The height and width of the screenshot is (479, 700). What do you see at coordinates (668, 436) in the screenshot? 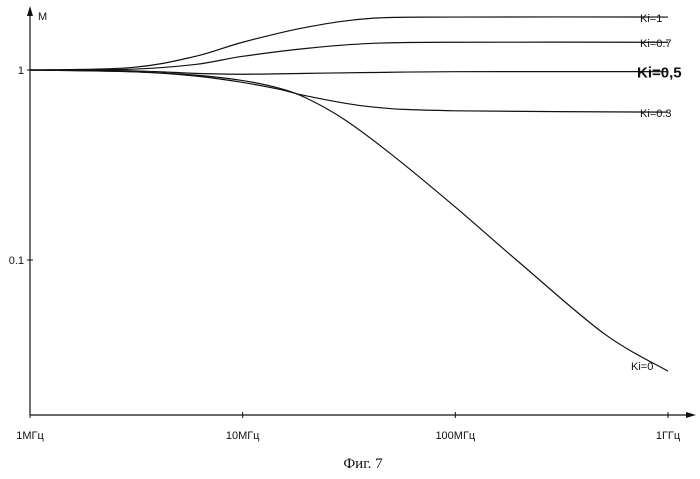
I see `x-tick-label: 1ГГц` at bounding box center [668, 436].